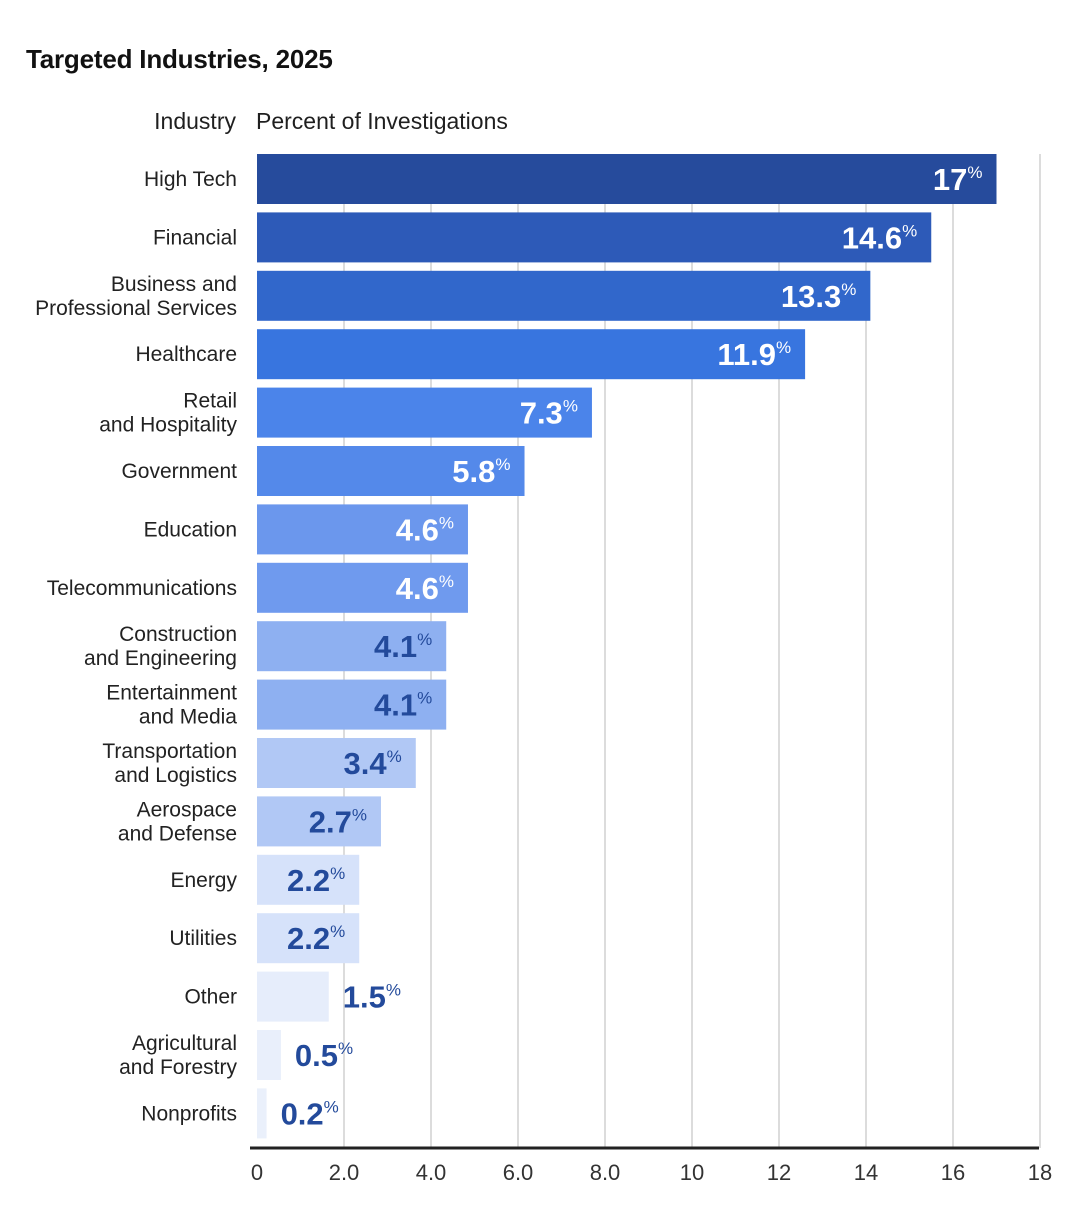 Image resolution: width=1086 pixels, height=1212 pixels. What do you see at coordinates (754, 354) in the screenshot?
I see `value-label: 11.9%` at bounding box center [754, 354].